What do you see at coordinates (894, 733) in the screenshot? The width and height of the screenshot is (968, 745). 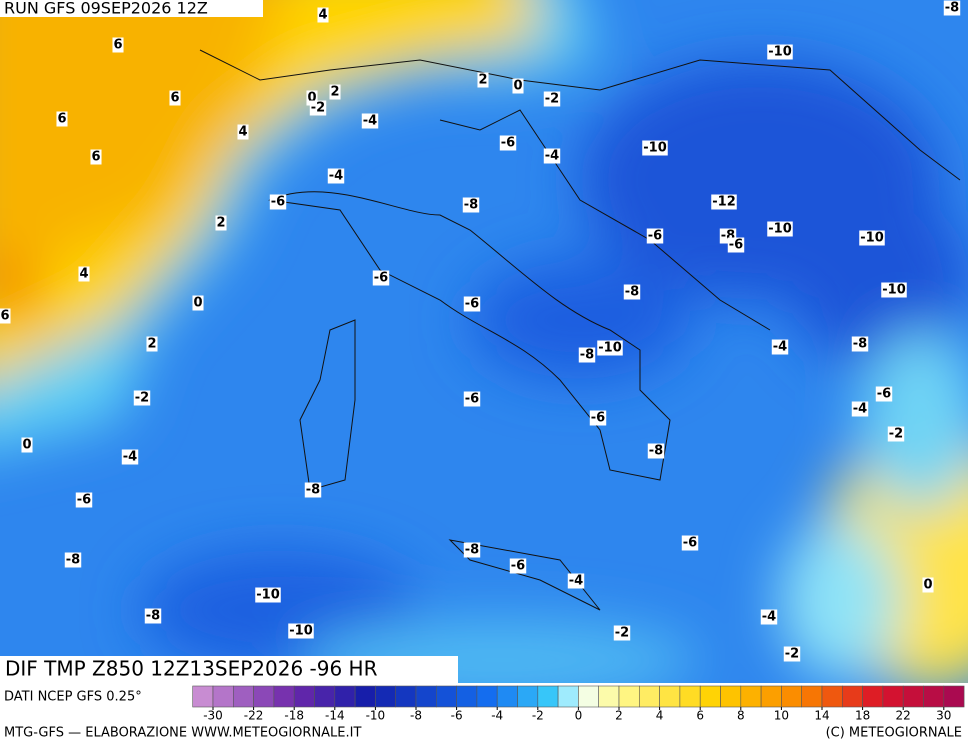 I see `footer-right: (C) METEOGIORNALE` at bounding box center [894, 733].